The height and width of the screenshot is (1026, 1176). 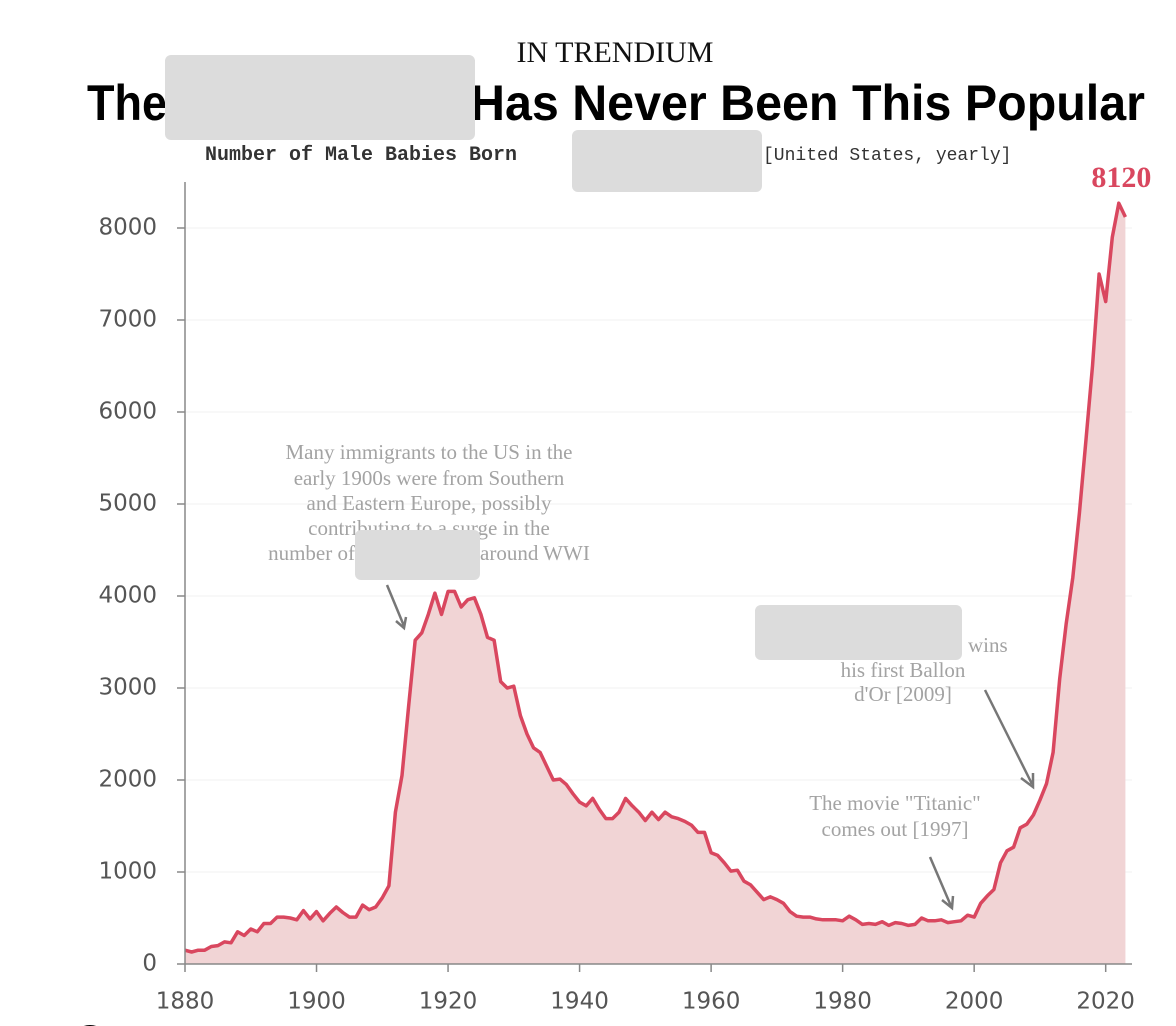 What do you see at coordinates (807, 103) in the screenshot?
I see `chart-title: Has Never Been This Popular` at bounding box center [807, 103].